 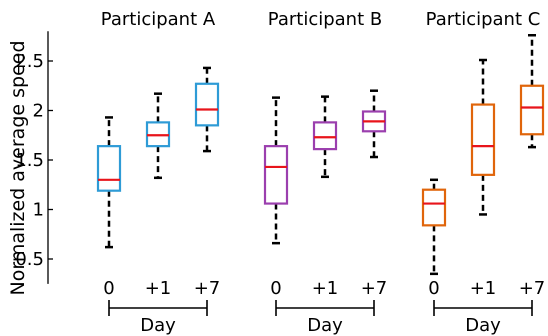 I want to click on y-tick-label: 2.5, so click(x=29, y=61).